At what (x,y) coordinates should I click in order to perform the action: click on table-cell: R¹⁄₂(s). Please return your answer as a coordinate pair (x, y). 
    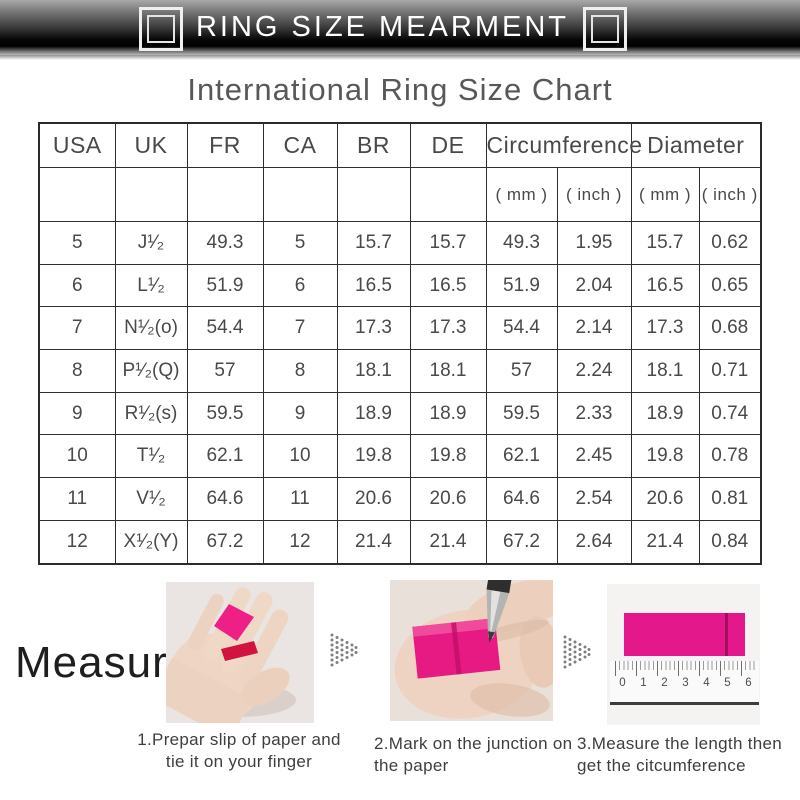
    Looking at the image, I should click on (151, 413).